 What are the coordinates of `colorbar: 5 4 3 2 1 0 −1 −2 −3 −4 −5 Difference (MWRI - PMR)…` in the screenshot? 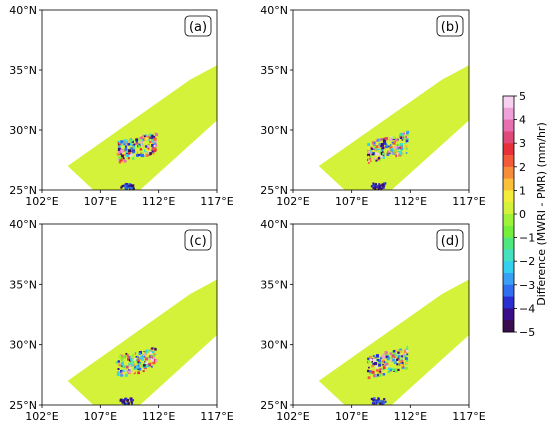 It's located at (525, 214).